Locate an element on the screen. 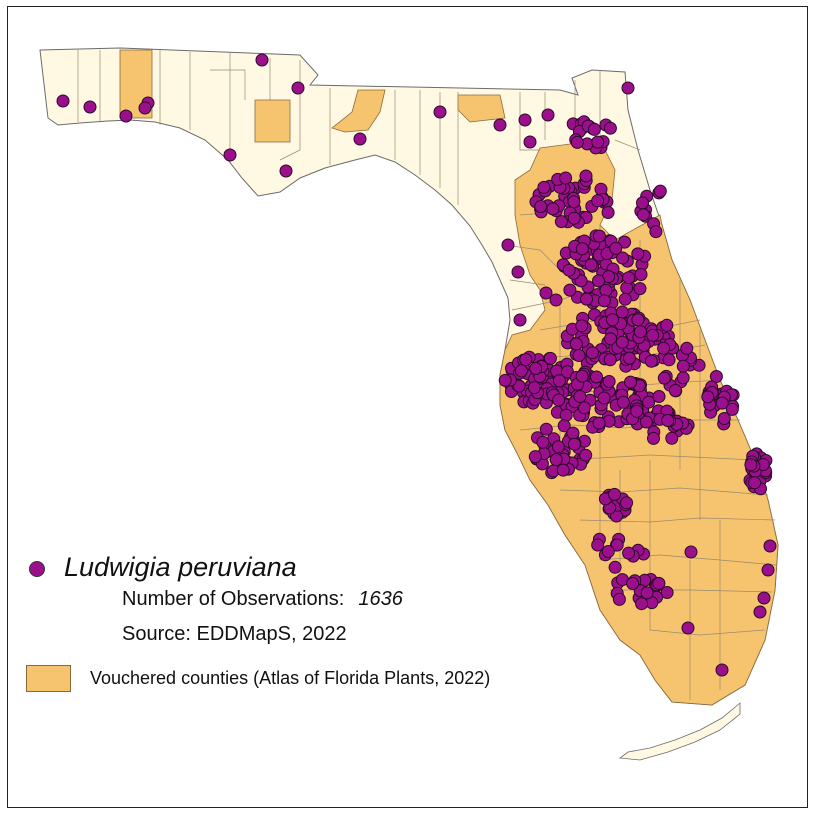 The height and width of the screenshot is (816, 816). florida-keys is located at coordinates (679, 731).